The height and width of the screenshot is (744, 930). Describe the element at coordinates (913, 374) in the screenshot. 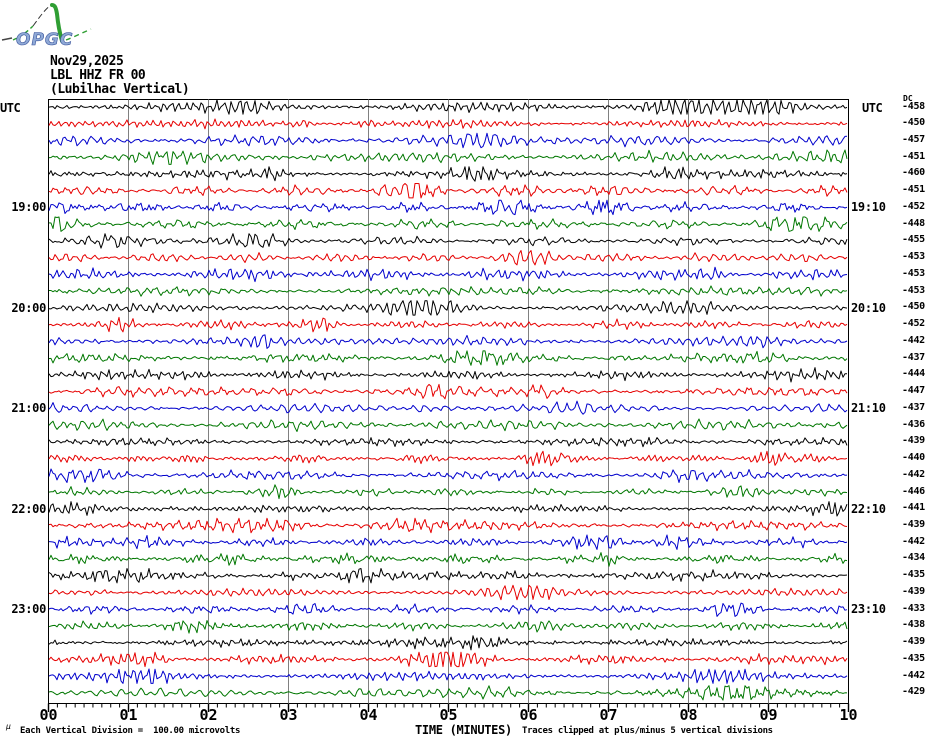

I see `dc-value: -444` at that location.